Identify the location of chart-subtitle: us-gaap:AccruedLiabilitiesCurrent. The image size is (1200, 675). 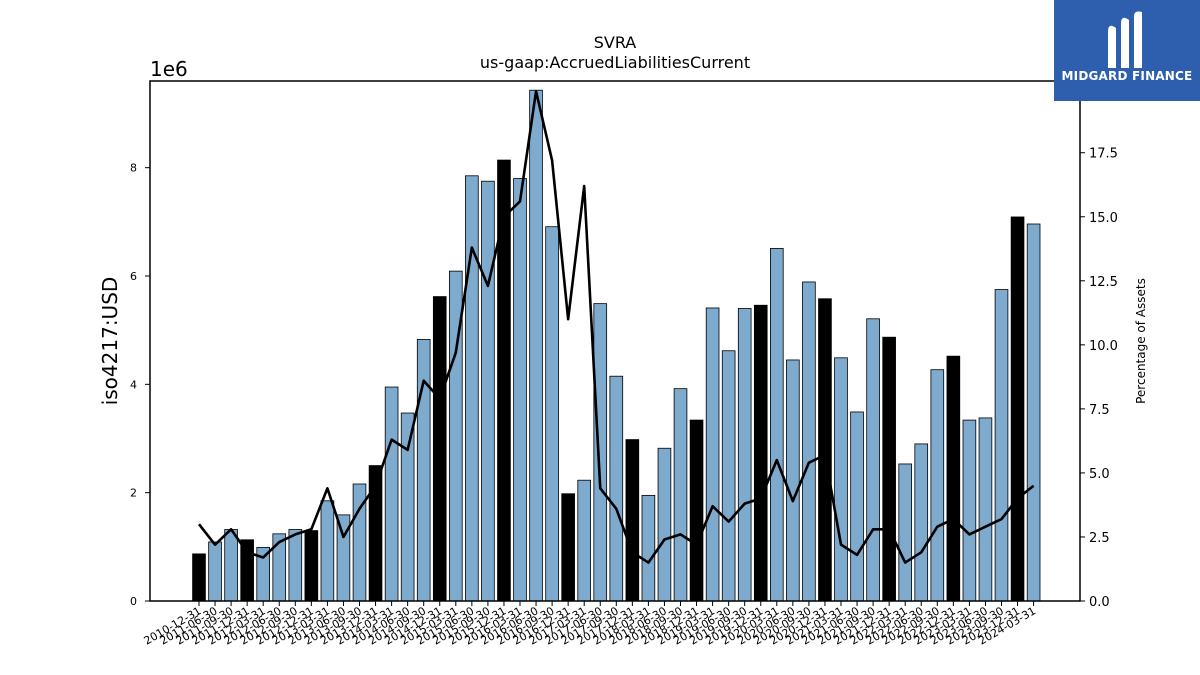
(615, 62).